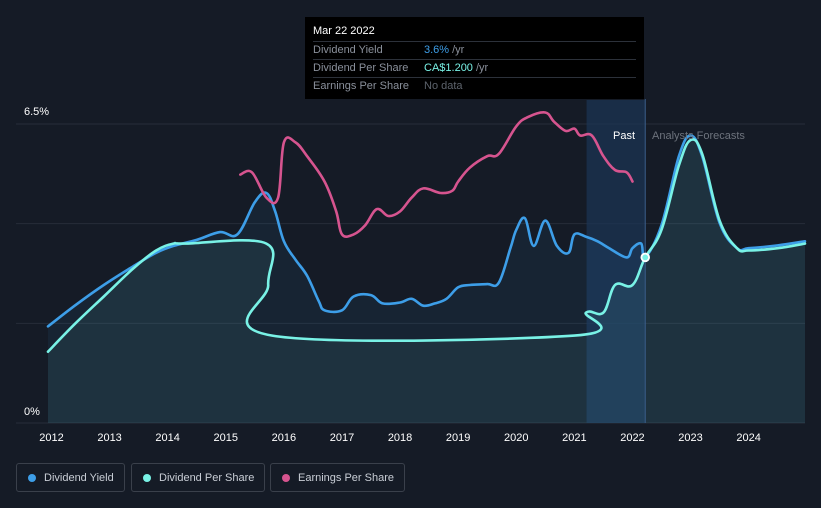 The width and height of the screenshot is (821, 508). Describe the element at coordinates (37, 112) in the screenshot. I see `y-axis-top-label: 6.5%` at that location.